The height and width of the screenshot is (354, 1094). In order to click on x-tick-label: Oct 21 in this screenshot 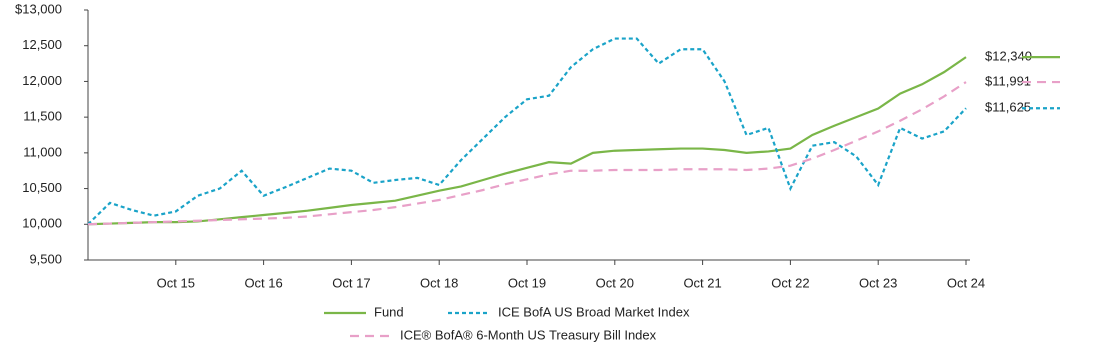, I will do `click(702, 282)`.